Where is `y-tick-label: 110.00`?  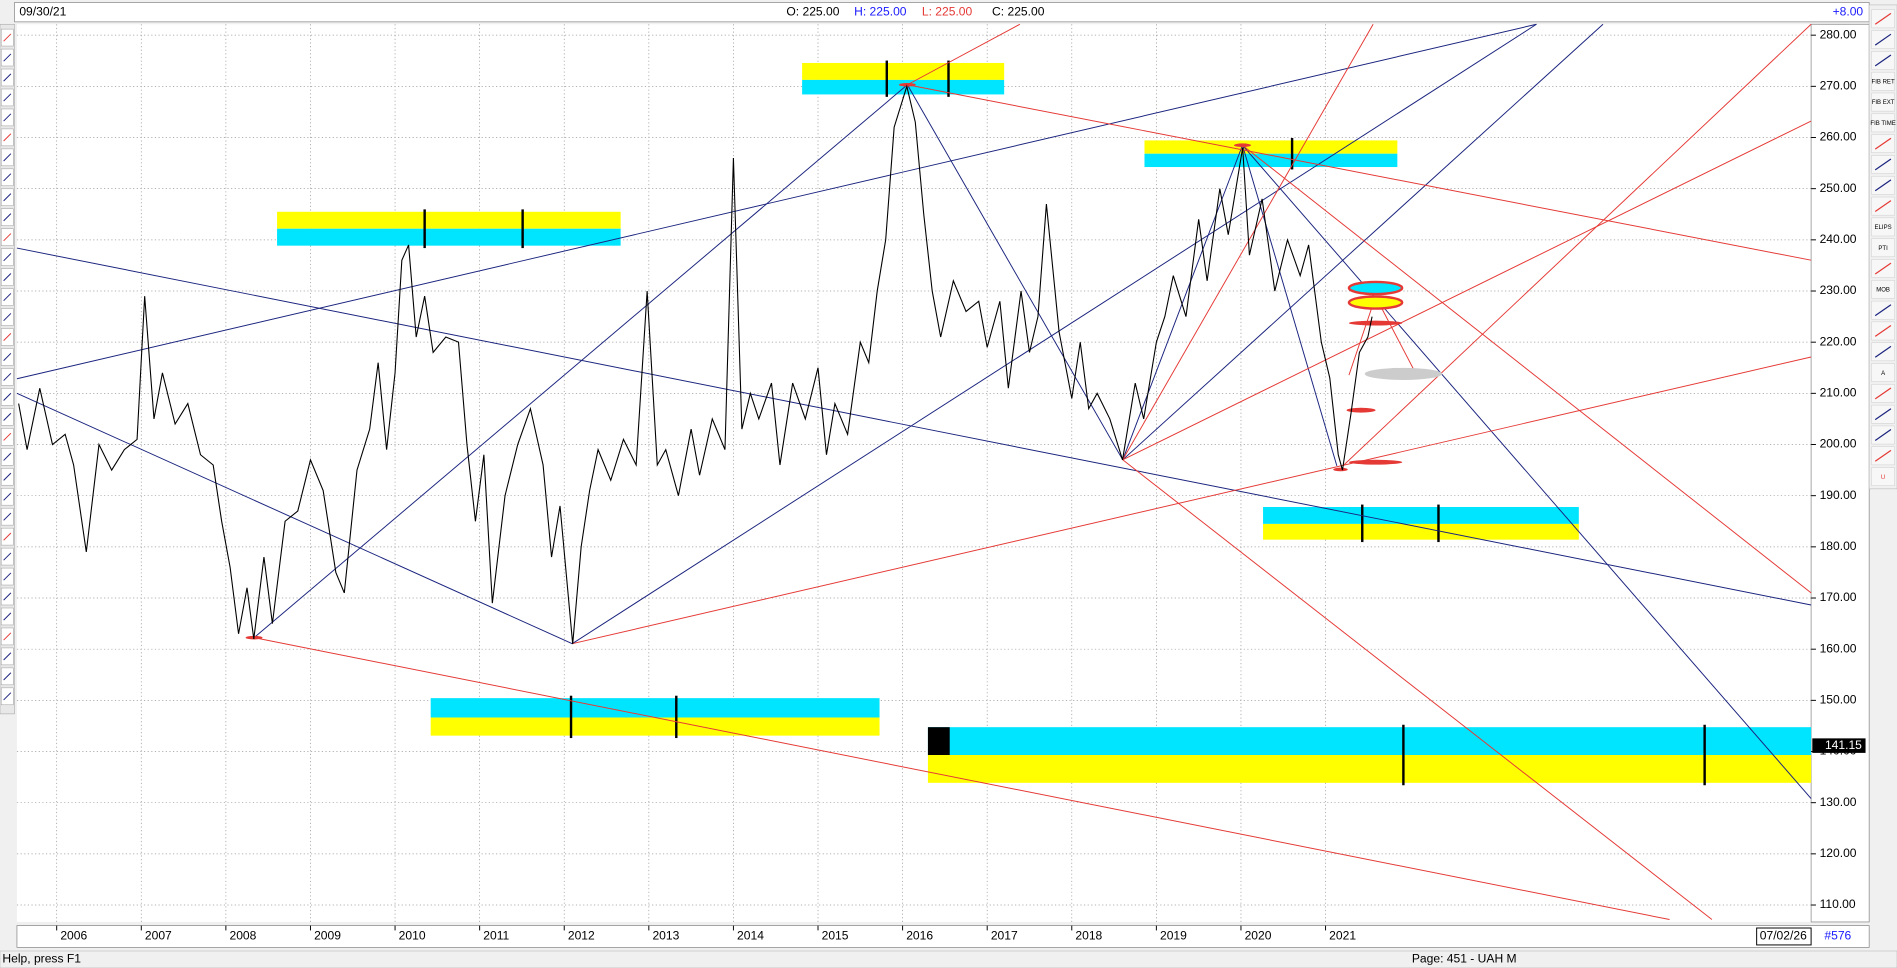 y-tick-label: 110.00 is located at coordinates (1838, 904).